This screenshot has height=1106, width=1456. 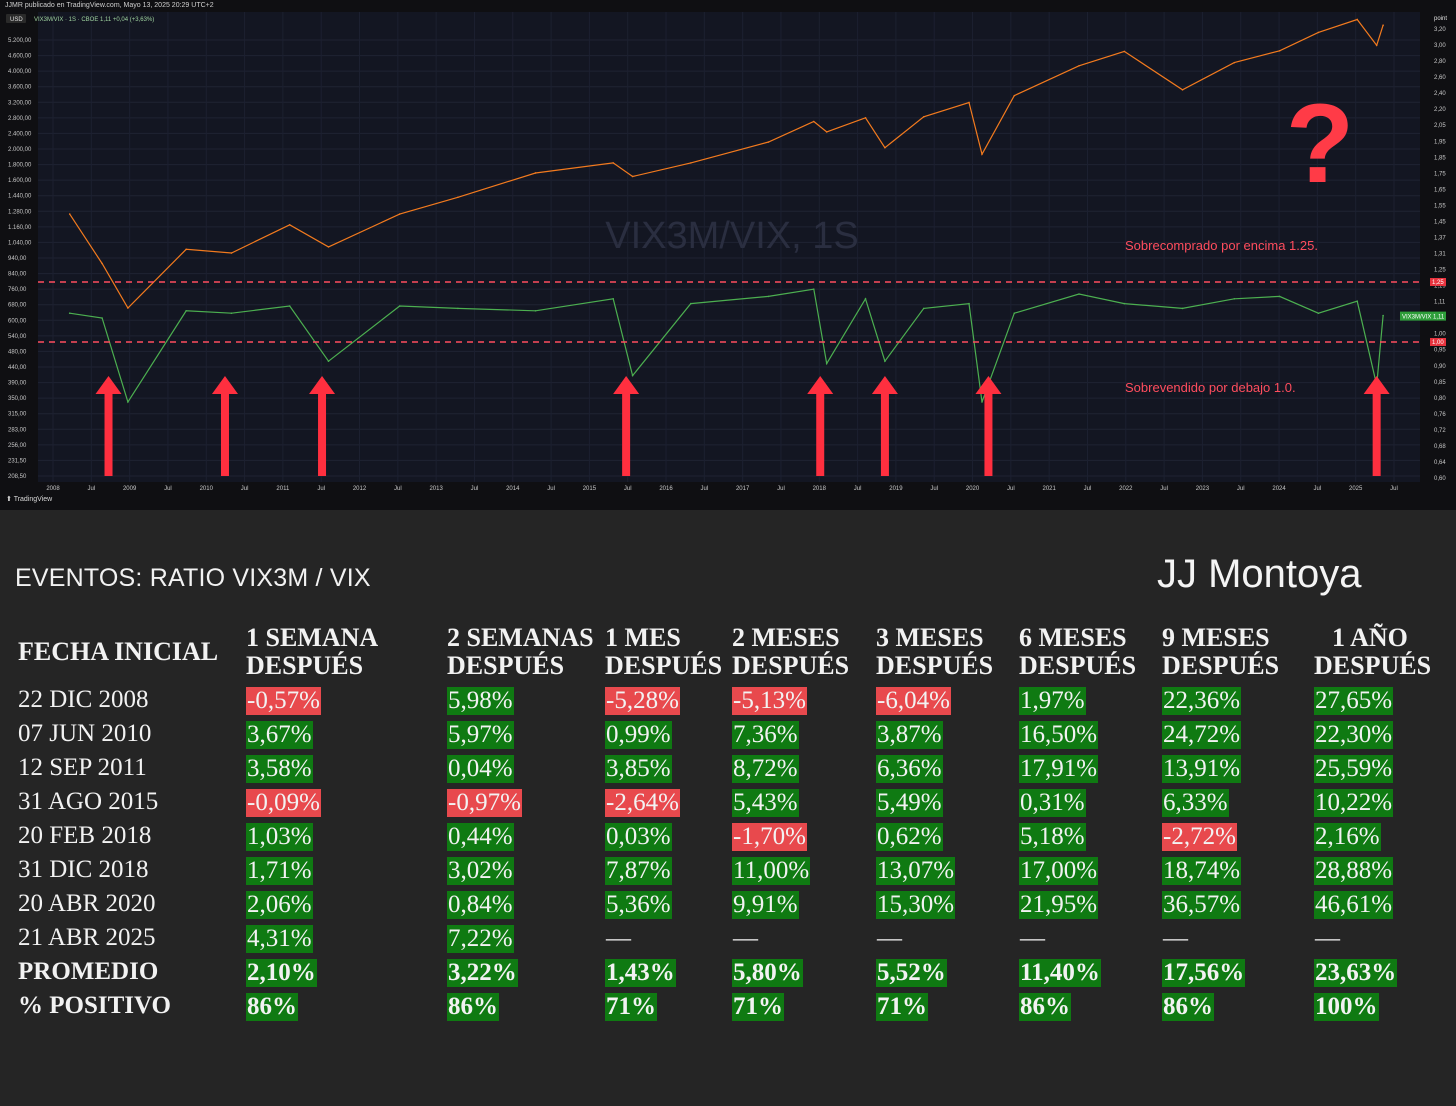 What do you see at coordinates (638, 769) in the screenshot?
I see `table-cell: 3,85%` at bounding box center [638, 769].